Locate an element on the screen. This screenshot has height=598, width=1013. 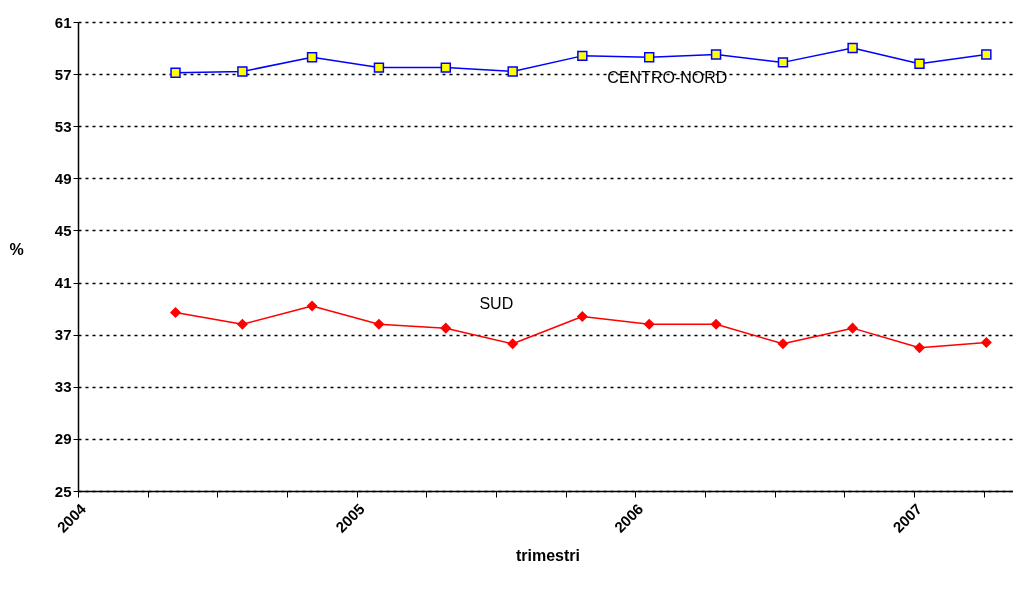
y-tick-label: 25 is located at coordinates (63, 491).